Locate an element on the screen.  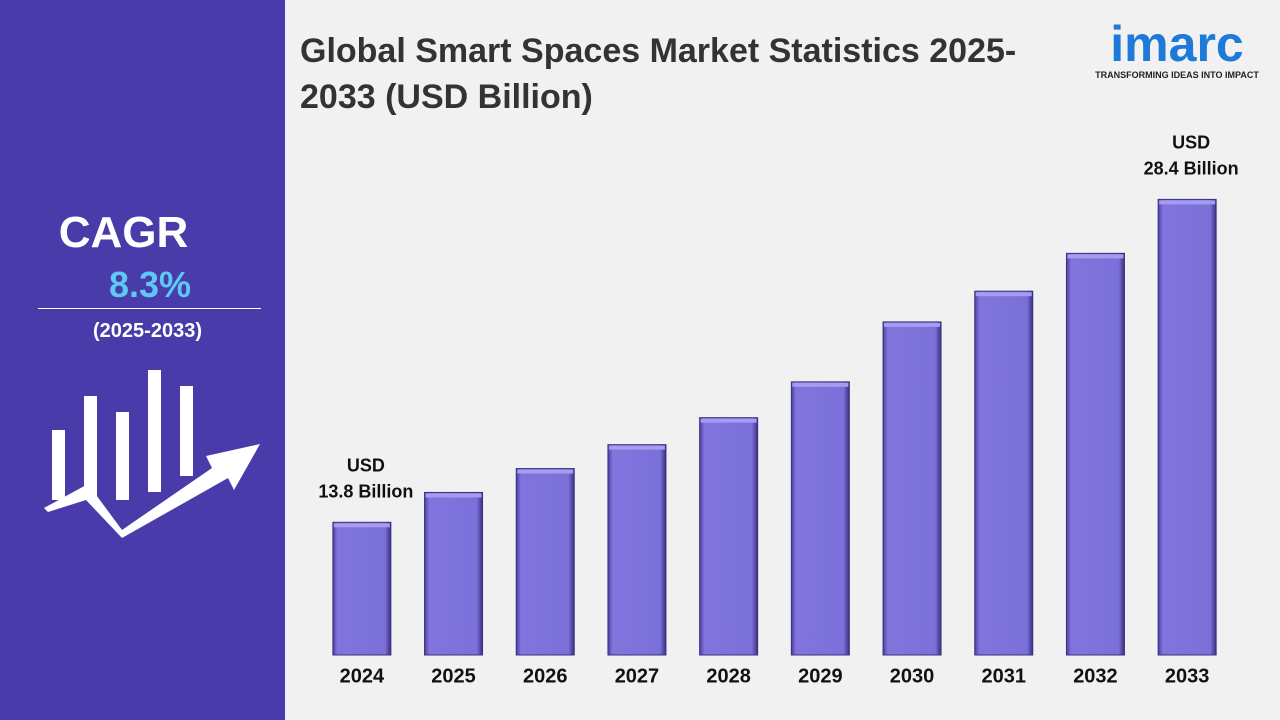
x-tick-label: 2032 is located at coordinates (1095, 676).